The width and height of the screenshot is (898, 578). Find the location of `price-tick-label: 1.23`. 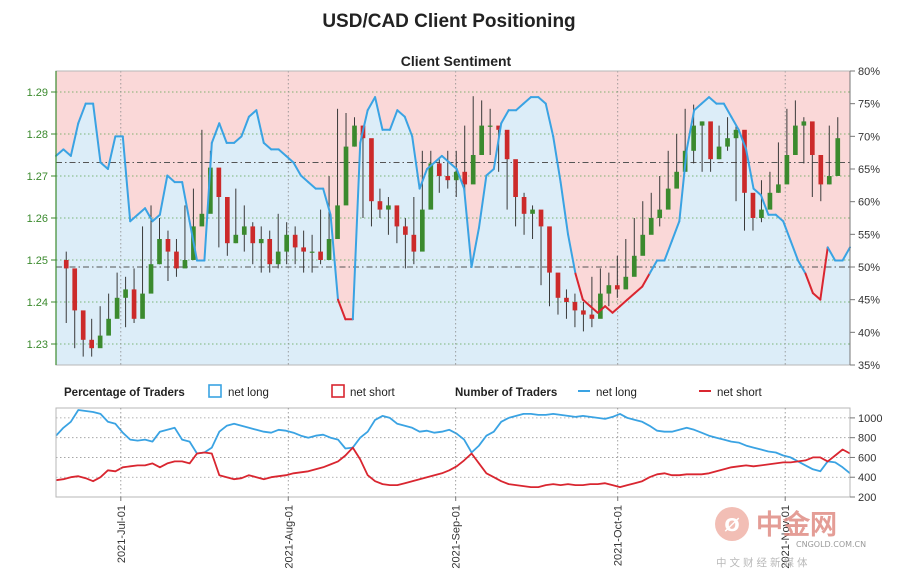

price-tick-label: 1.23 is located at coordinates (37, 345).